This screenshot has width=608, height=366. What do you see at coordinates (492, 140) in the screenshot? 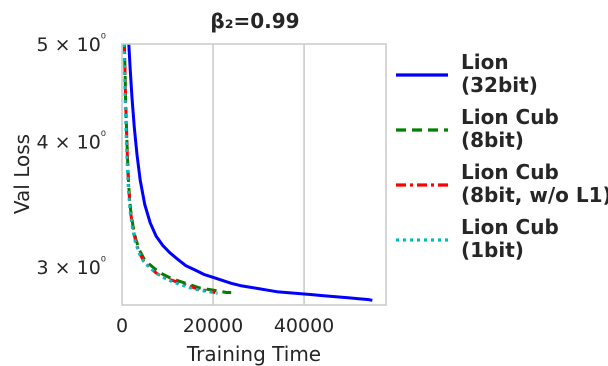
I see `legend-label: (8bit)` at bounding box center [492, 140].